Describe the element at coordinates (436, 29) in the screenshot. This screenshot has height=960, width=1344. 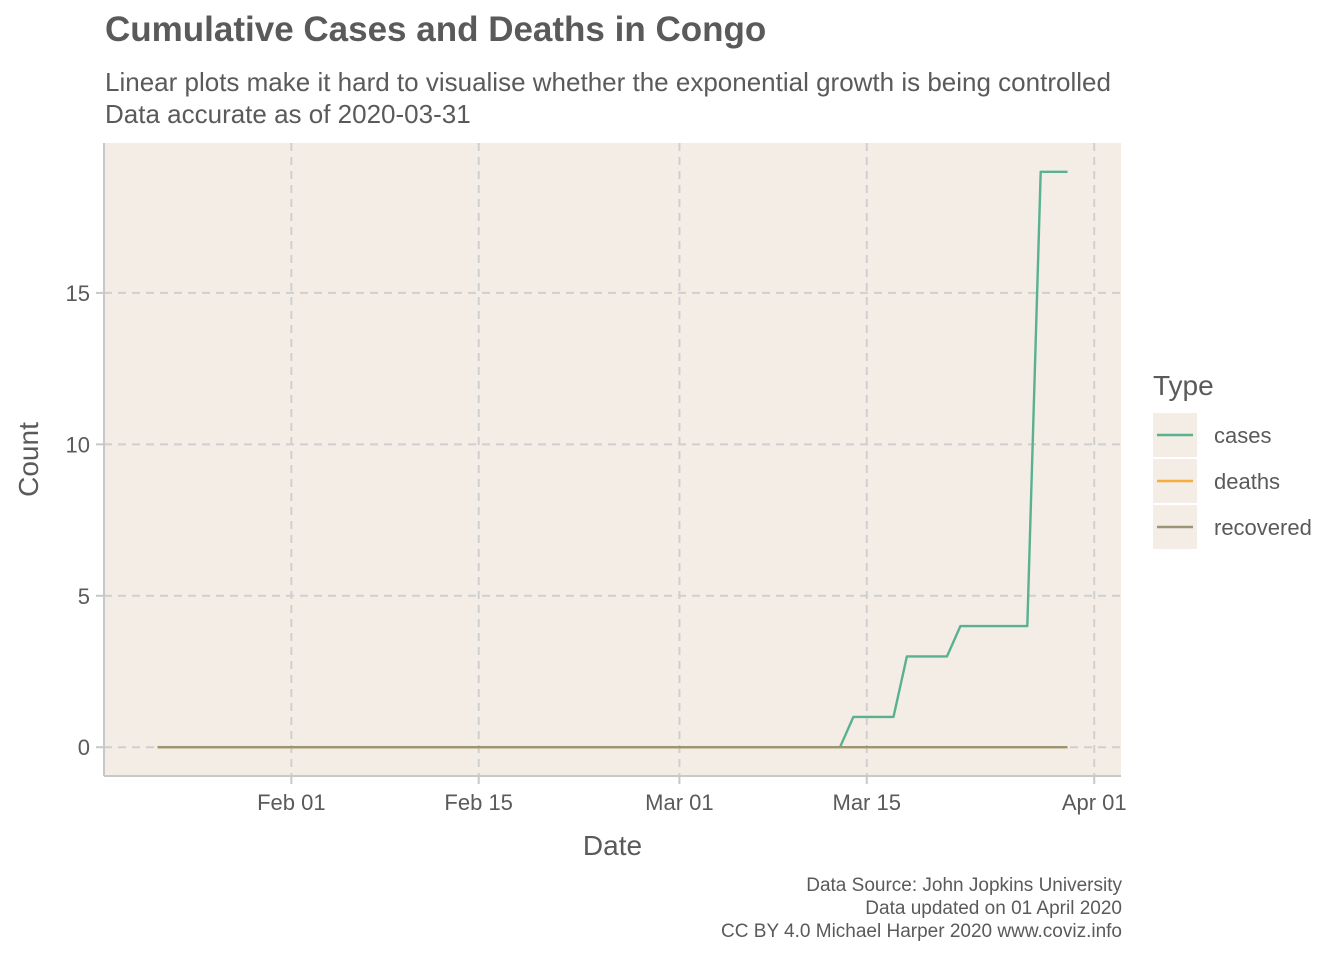
I see `chart-title: Cumulative Cases and Deaths in Congo` at that location.